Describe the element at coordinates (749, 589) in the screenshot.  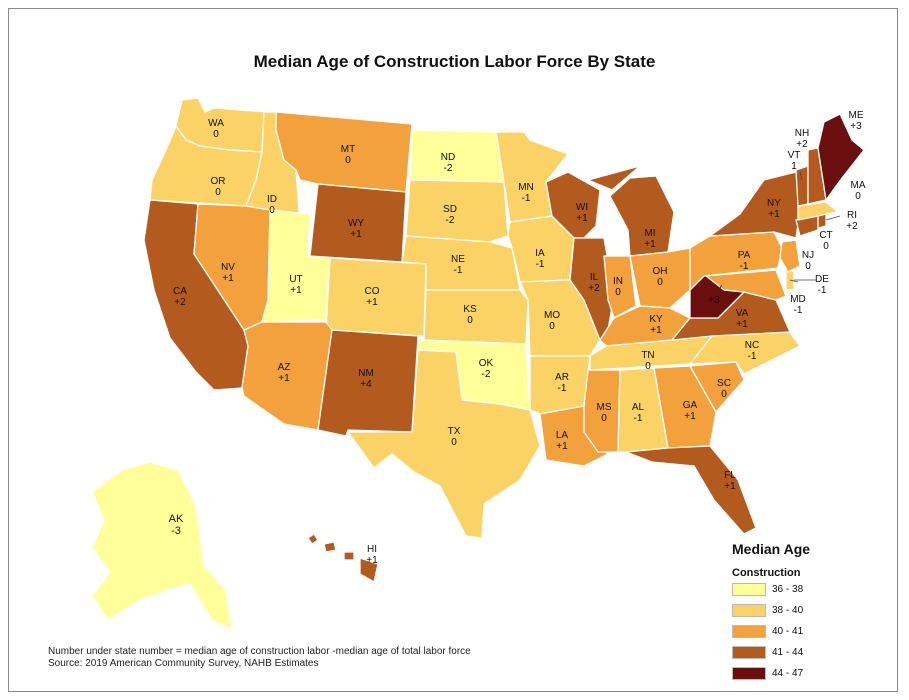
I see `legend-swatch` at that location.